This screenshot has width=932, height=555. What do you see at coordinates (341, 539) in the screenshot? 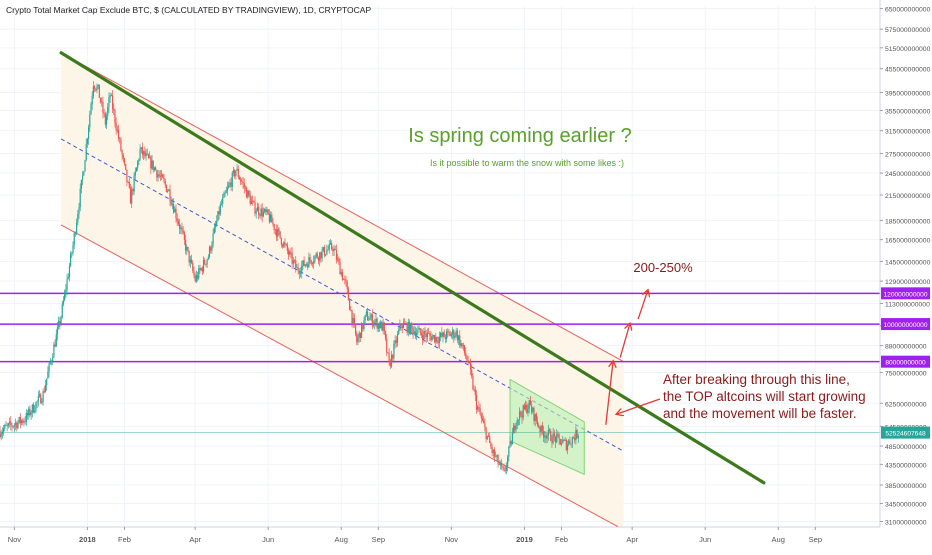
I see `x-tick-label: Aug` at bounding box center [341, 539].